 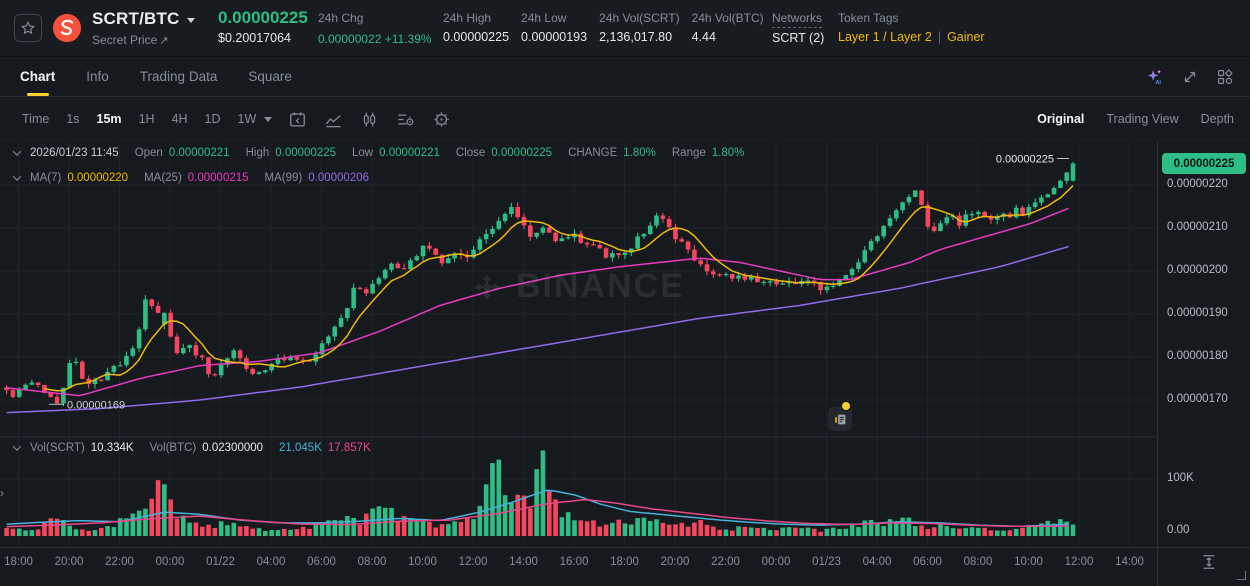 I want to click on volume-tick-label: 0.00, so click(x=1178, y=530).